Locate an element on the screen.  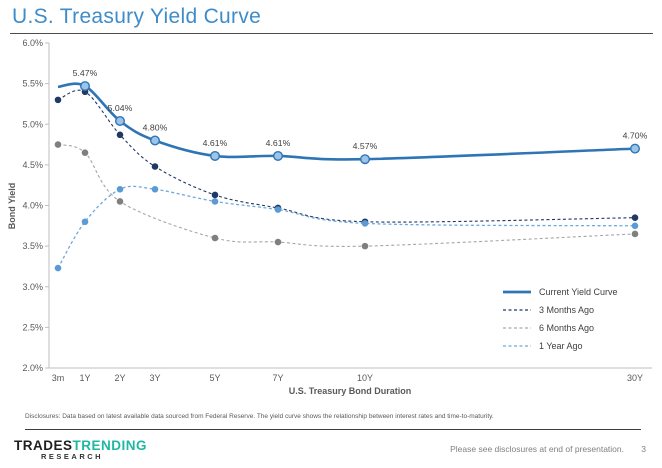
data-point-current-yield-curve-7Y is located at coordinates (278, 155).